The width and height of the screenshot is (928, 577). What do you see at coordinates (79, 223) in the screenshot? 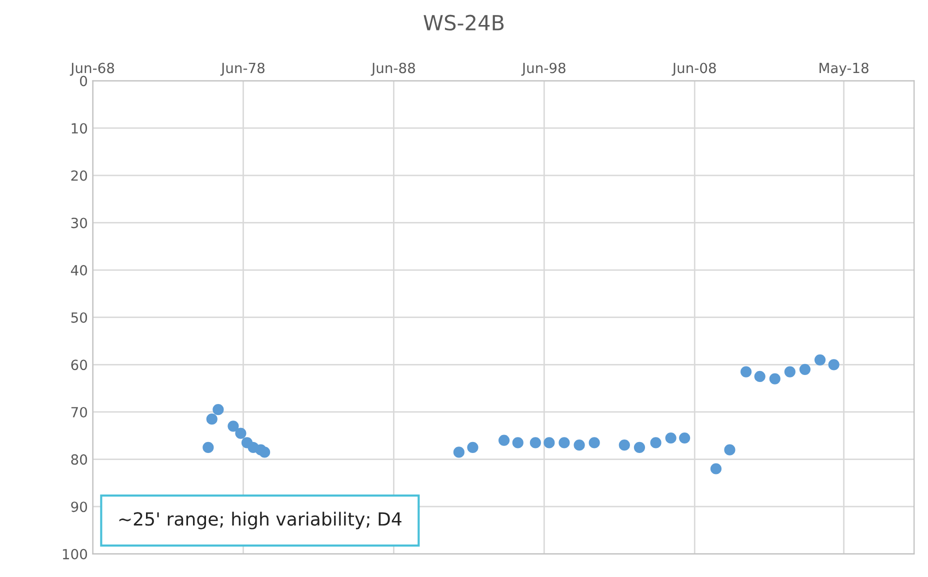
I see `y-tick-label: 30` at bounding box center [79, 223].